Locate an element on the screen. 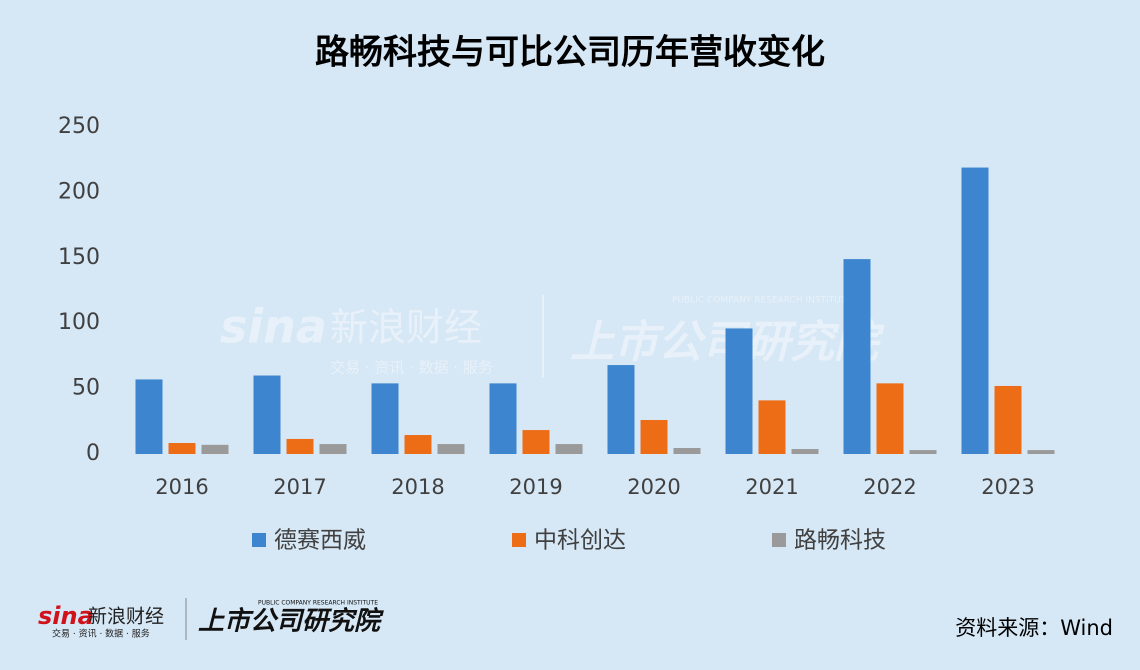 The width and height of the screenshot is (1140, 670). footer-institute: 上市公司研究院 is located at coordinates (291, 622).